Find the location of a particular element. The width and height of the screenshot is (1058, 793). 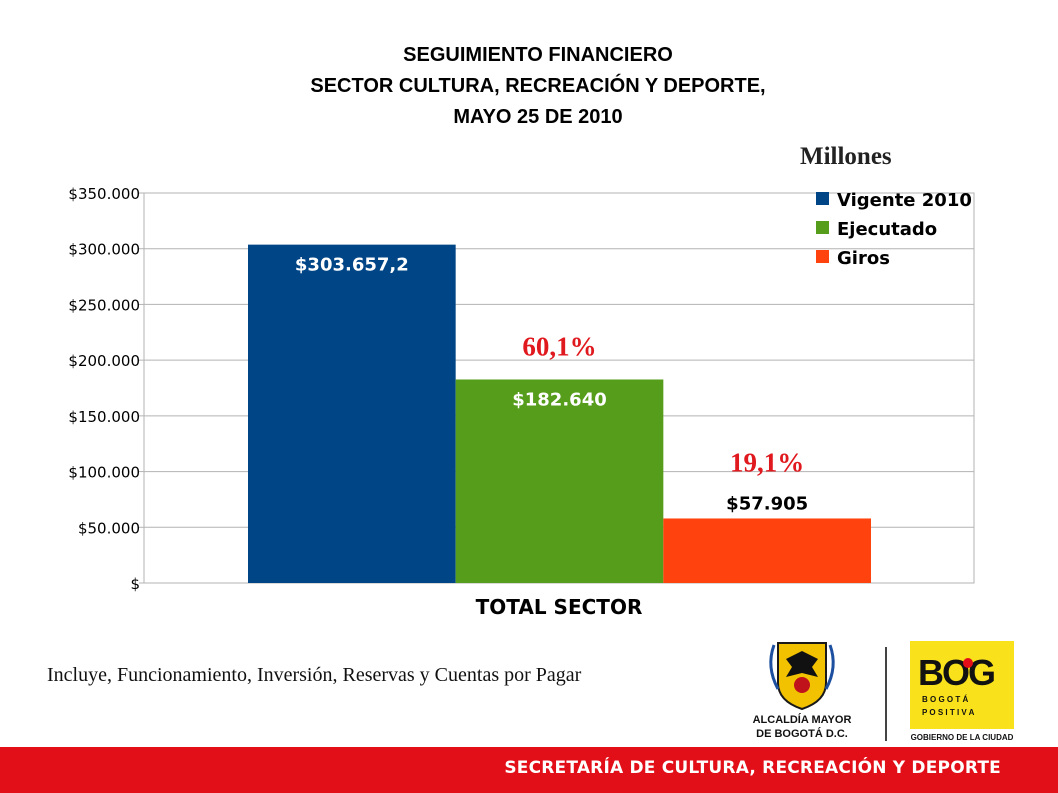

units-label: Millones is located at coordinates (846, 156).